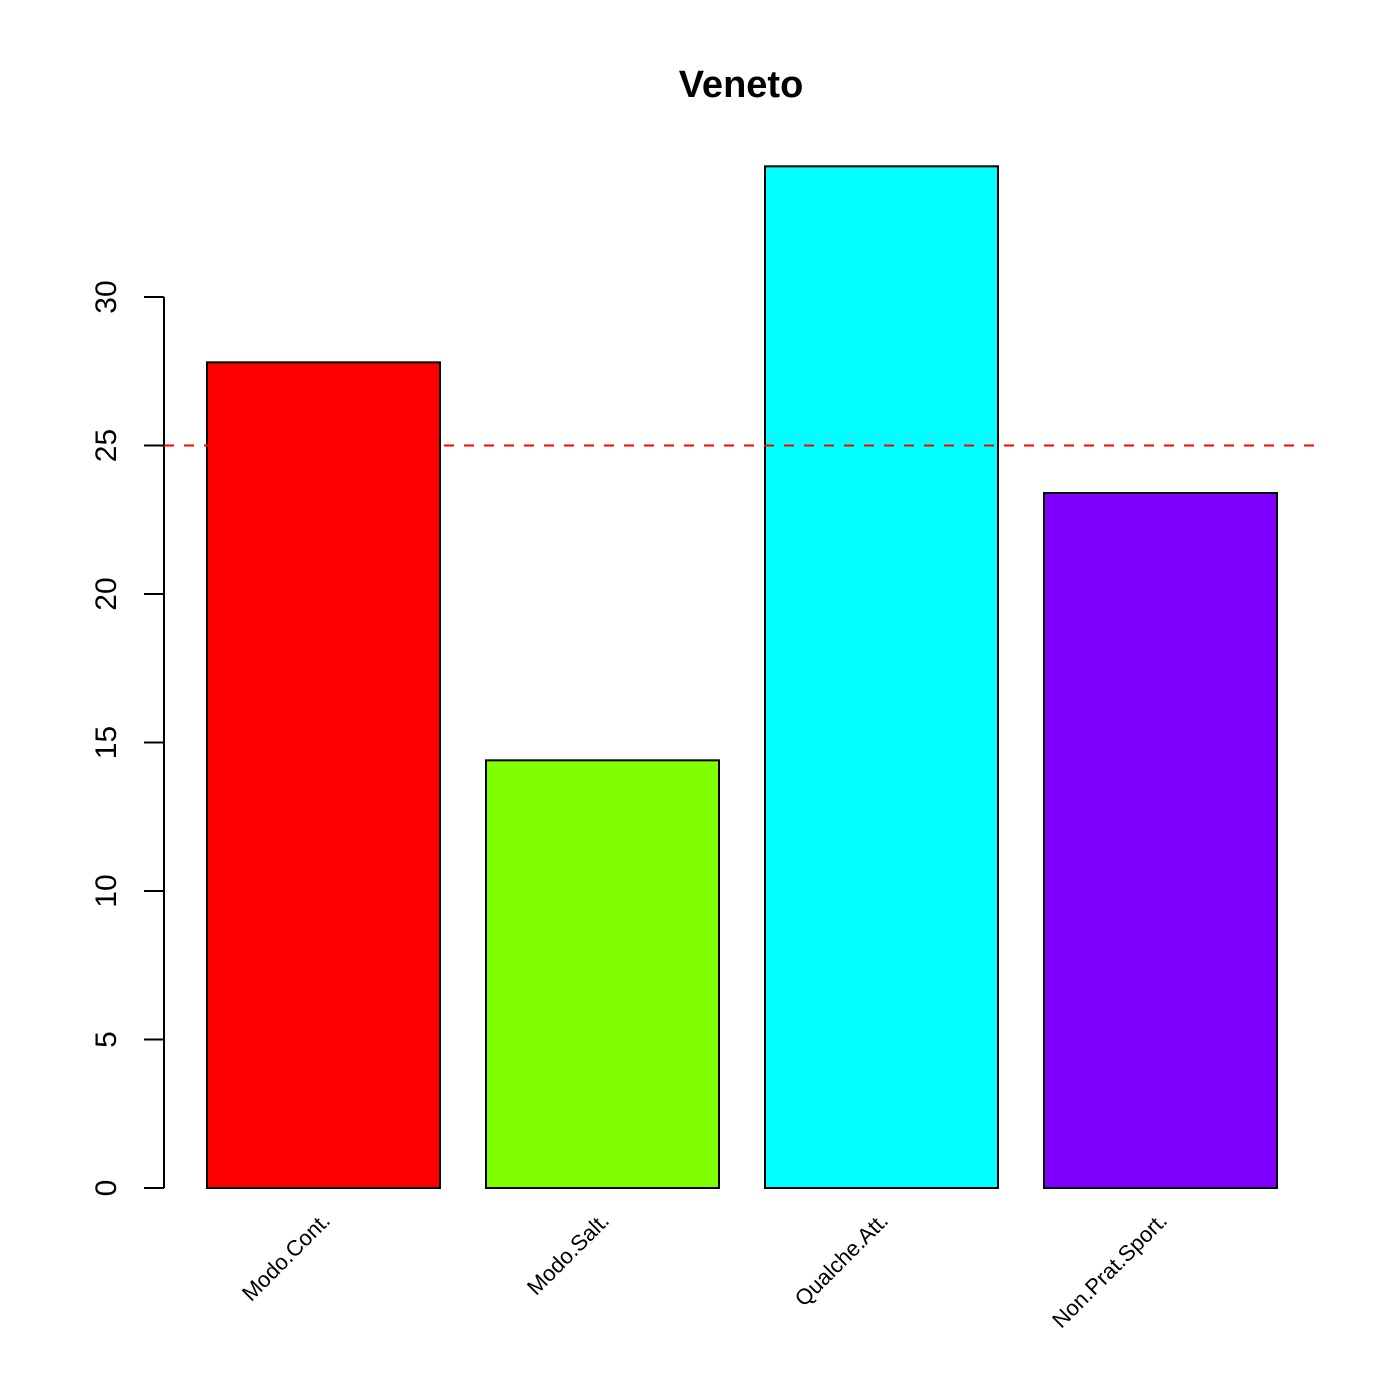 This screenshot has height=1400, width=1400. I want to click on category-label-0: Modo.Cont., so click(286, 1257).